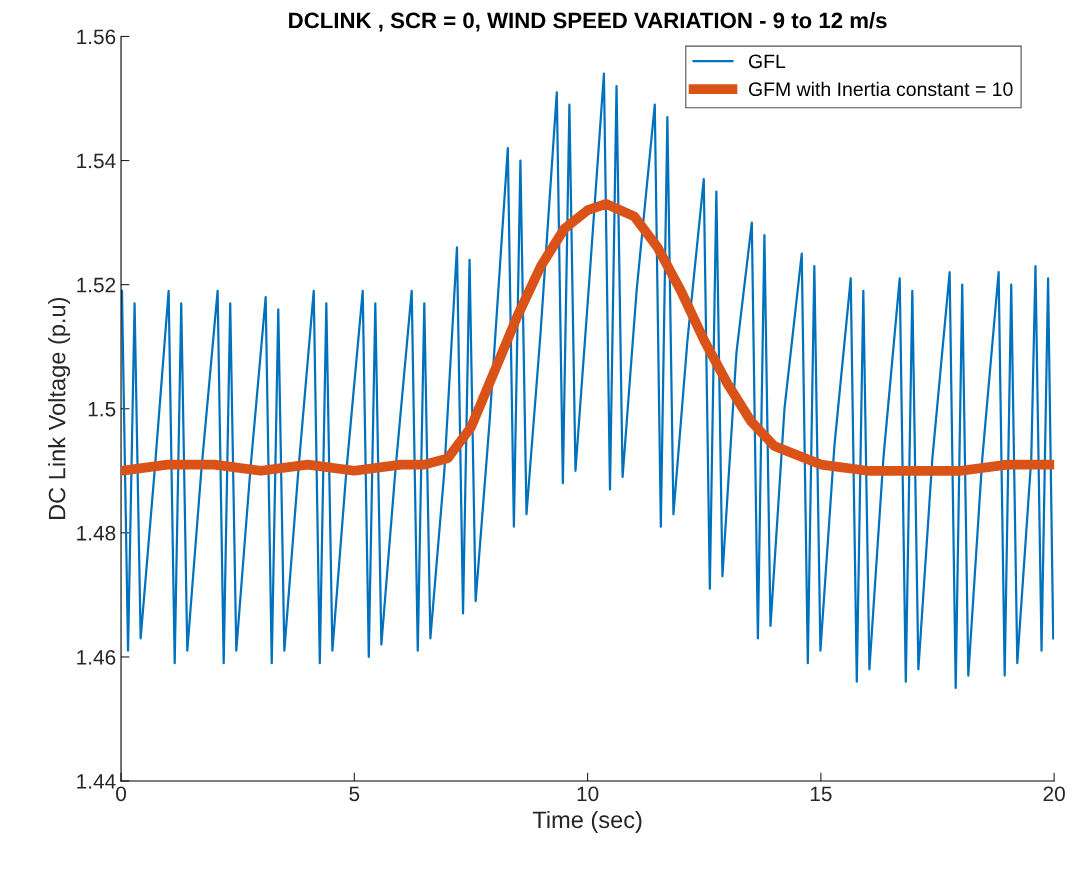 The image size is (1075, 876). What do you see at coordinates (96, 533) in the screenshot?
I see `y-tick-label: 1.48` at bounding box center [96, 533].